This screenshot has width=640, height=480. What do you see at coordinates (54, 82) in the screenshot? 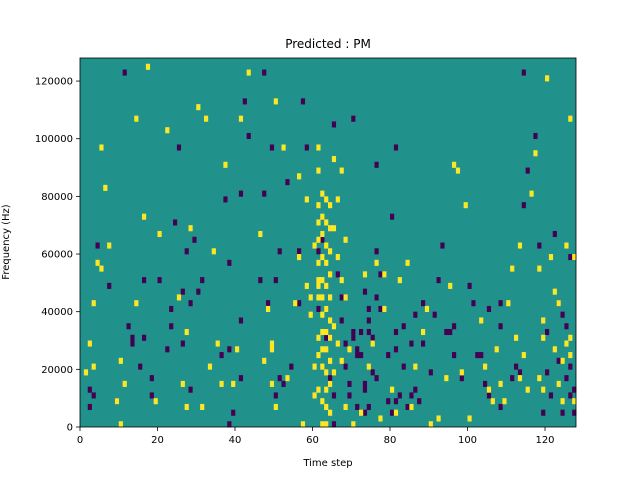
I see `y-tick-label: 120000` at bounding box center [54, 82].